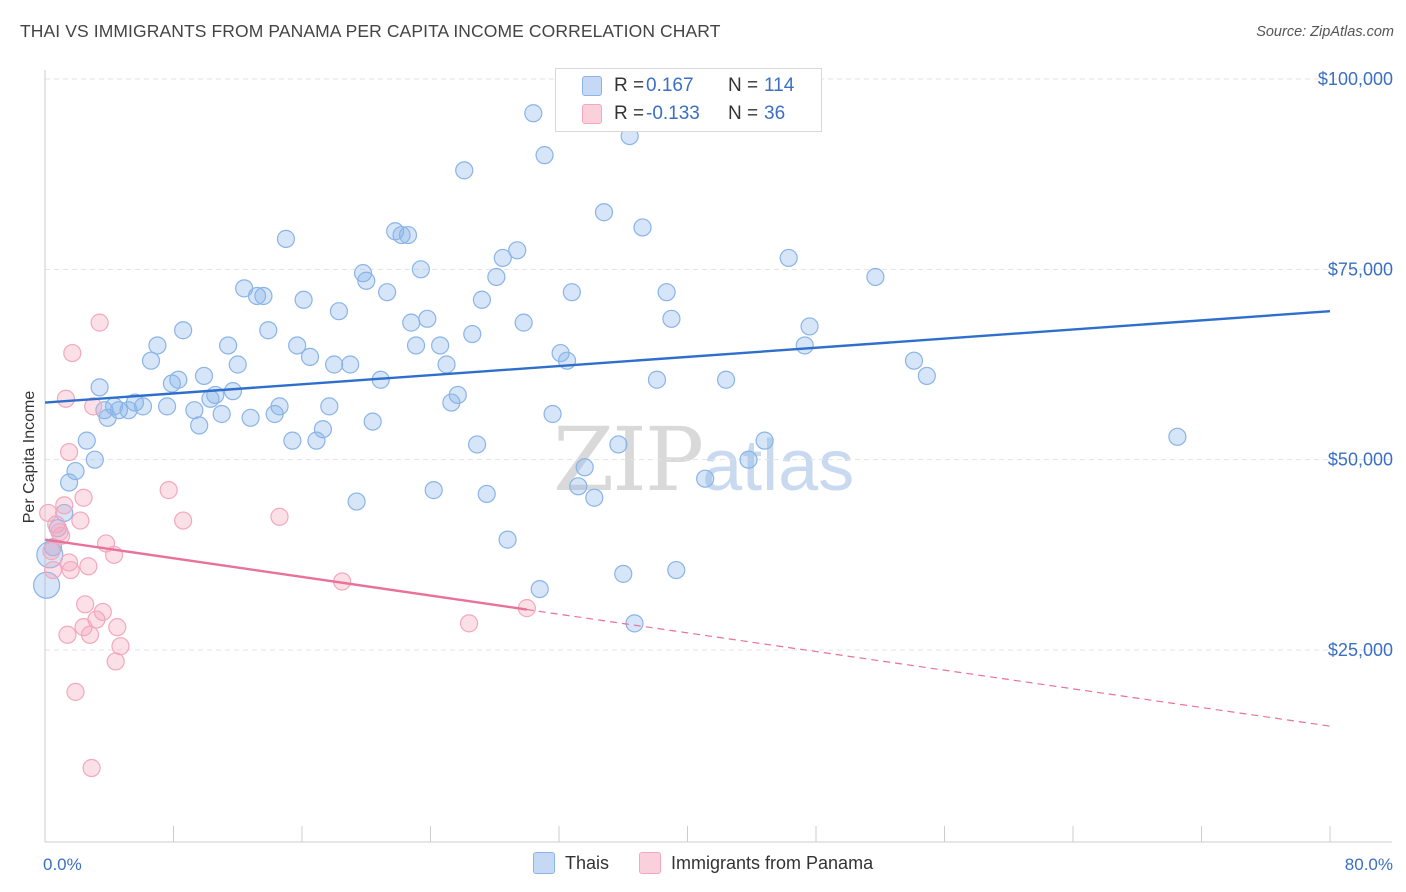 Image resolution: width=1406 pixels, height=892 pixels. I want to click on series-legend-thais: Thais, so click(571, 863).